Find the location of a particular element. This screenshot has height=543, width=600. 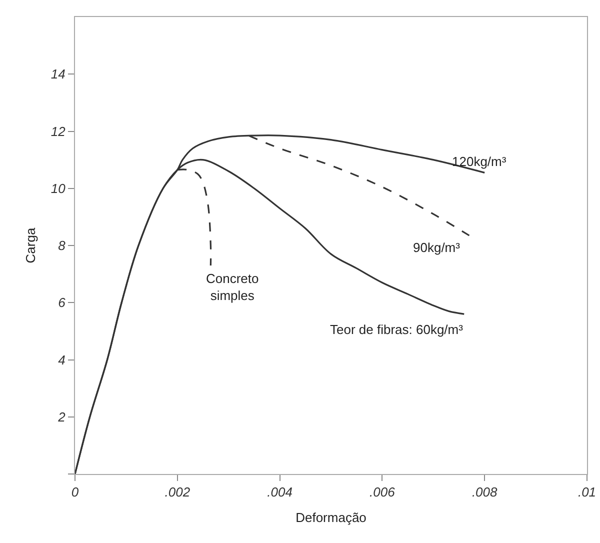

y-tick-label: 8 is located at coordinates (62, 246).